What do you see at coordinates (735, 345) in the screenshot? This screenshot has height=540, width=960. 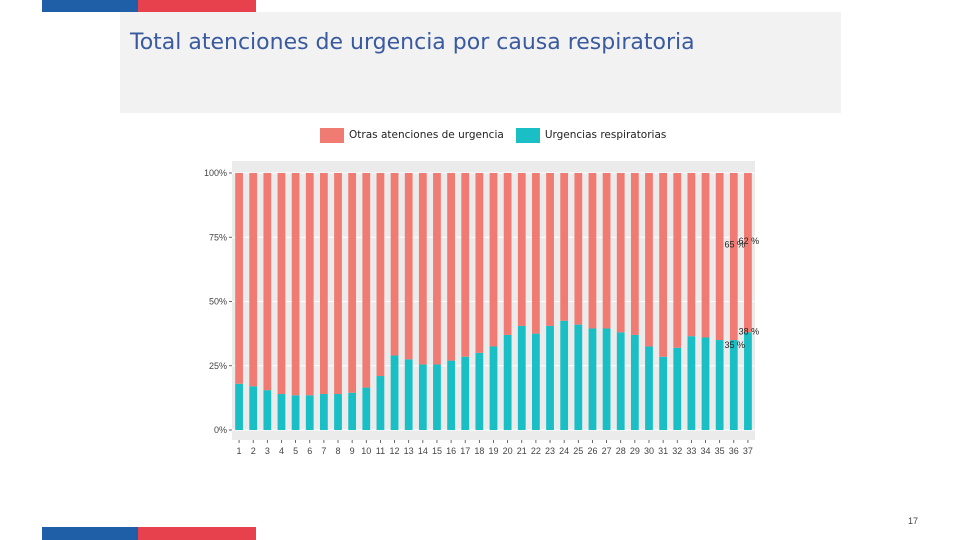 I see `data-label: 35 %` at bounding box center [735, 345].